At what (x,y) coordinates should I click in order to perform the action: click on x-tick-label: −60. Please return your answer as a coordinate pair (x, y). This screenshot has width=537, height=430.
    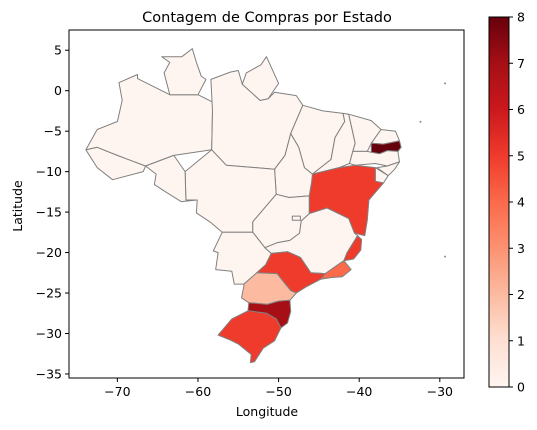
    Looking at the image, I should click on (198, 391).